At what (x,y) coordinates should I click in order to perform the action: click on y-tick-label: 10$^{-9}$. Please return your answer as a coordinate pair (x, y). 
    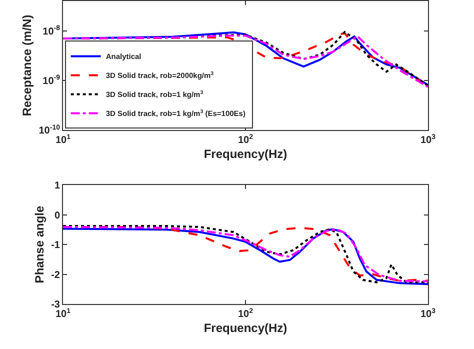
    Looking at the image, I should click on (51, 80).